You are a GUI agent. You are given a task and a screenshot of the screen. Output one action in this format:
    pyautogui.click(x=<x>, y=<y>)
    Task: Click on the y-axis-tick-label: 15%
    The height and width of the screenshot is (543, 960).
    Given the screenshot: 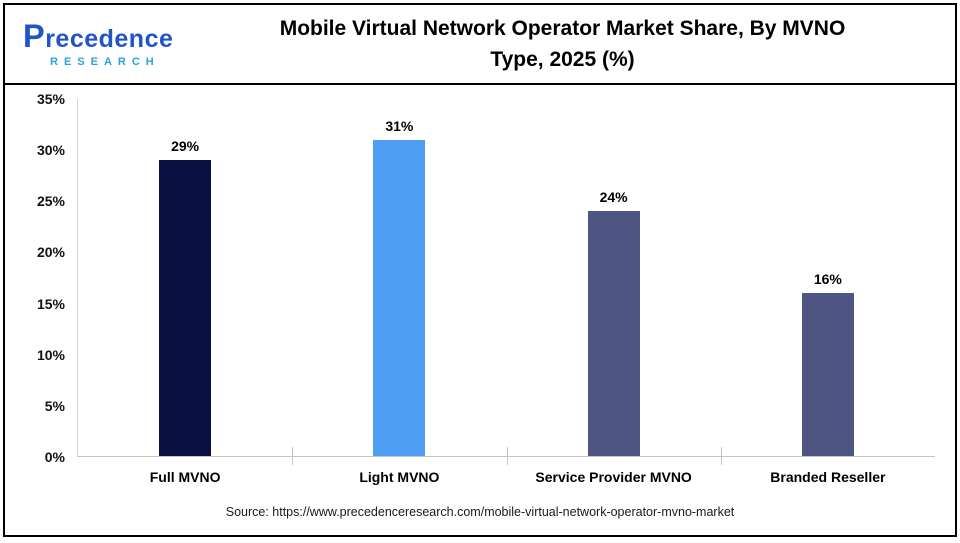 What is the action you would take?
    pyautogui.click(x=50, y=303)
    